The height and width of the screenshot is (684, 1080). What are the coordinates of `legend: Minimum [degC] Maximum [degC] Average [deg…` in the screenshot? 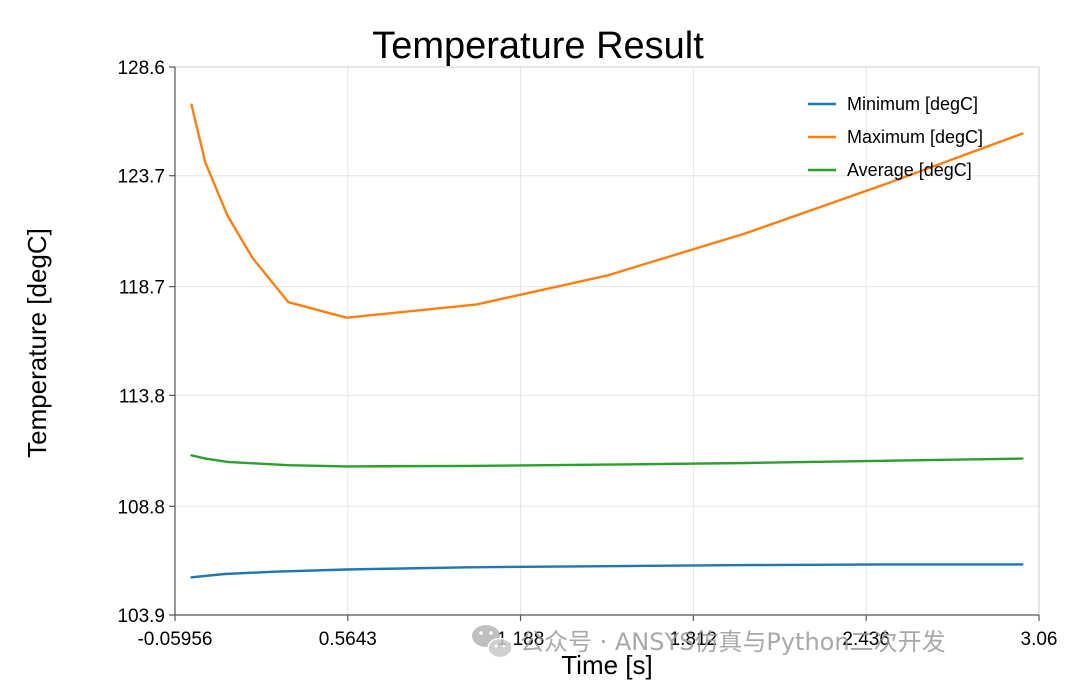 It's located at (895, 137).